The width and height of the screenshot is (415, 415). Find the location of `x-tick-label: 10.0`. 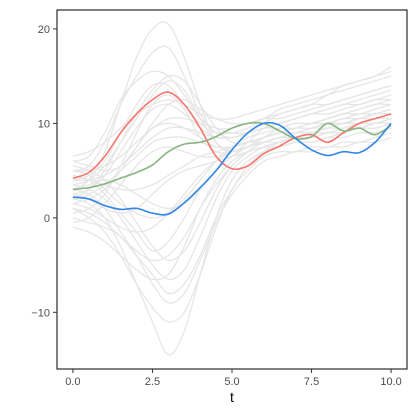

x-tick-label: 10.0 is located at coordinates (390, 382).